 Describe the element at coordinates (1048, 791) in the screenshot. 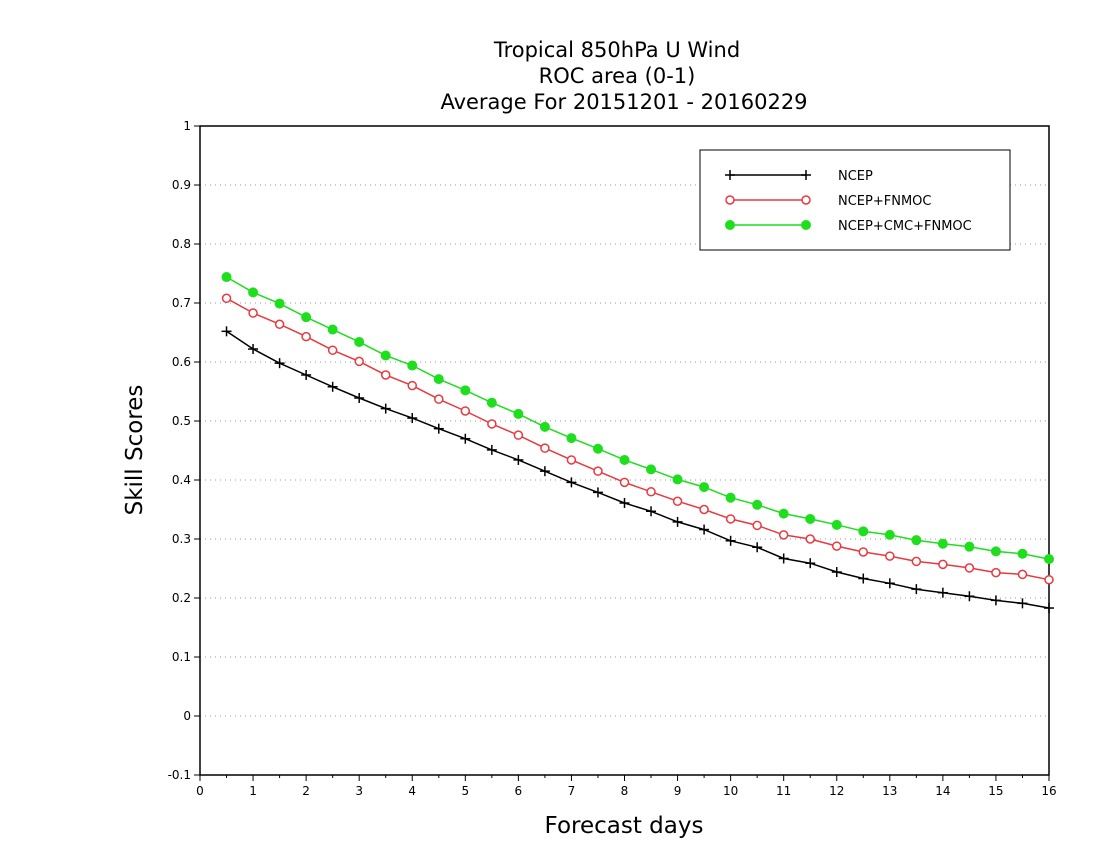

I see `x-tick-label: 16` at that location.